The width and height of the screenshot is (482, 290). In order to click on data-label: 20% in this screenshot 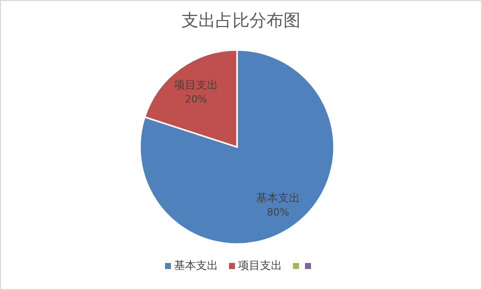, I will do `click(196, 100)`.